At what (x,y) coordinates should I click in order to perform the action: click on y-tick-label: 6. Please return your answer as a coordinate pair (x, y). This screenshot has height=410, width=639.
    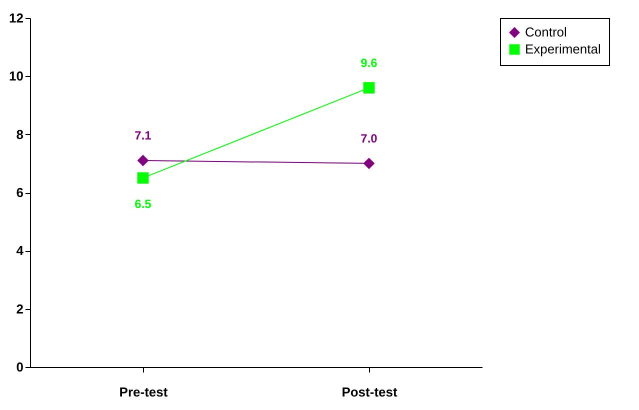
    Looking at the image, I should click on (20, 192).